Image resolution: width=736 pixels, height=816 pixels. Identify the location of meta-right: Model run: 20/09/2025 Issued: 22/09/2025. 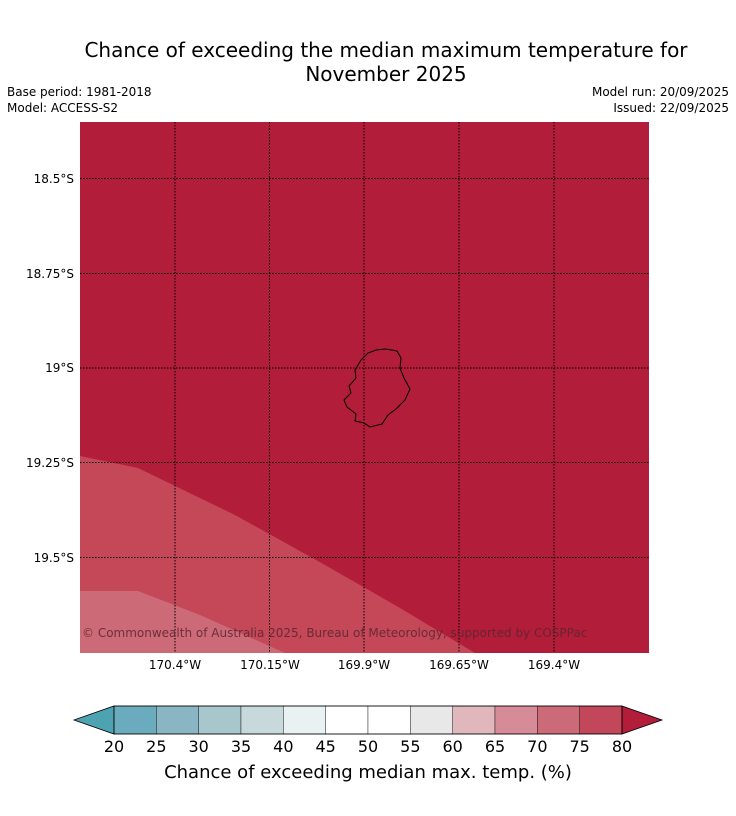
(660, 100).